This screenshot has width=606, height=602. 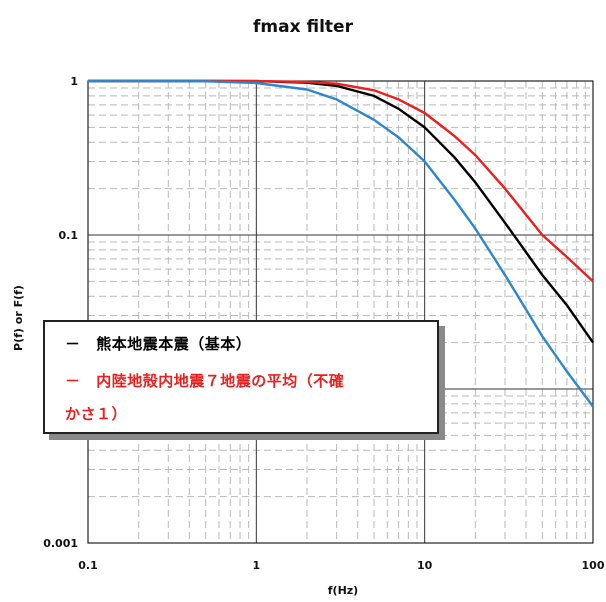 I want to click on legend-item-inland-average: － 内陸地殻内地震７地震の平均（不確, so click(x=247, y=381).